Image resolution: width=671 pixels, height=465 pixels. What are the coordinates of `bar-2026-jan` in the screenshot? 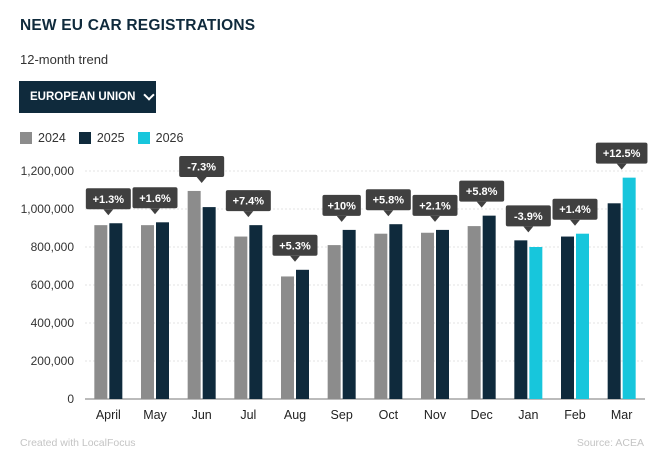 It's located at (536, 323).